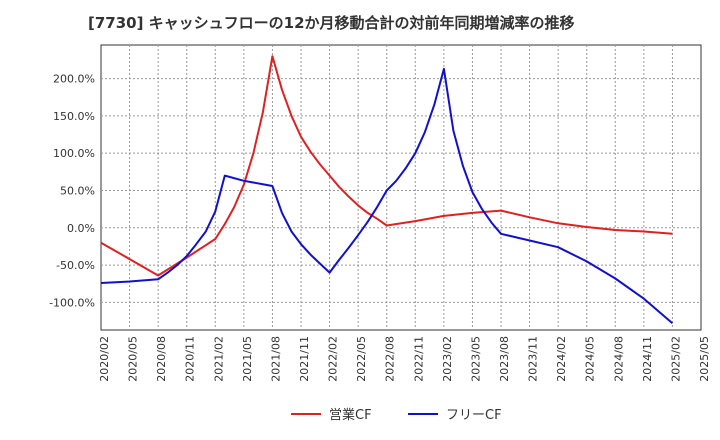  What do you see at coordinates (390, 359) in the screenshot?
I see `x-tick-label: 2022/08` at bounding box center [390, 359].